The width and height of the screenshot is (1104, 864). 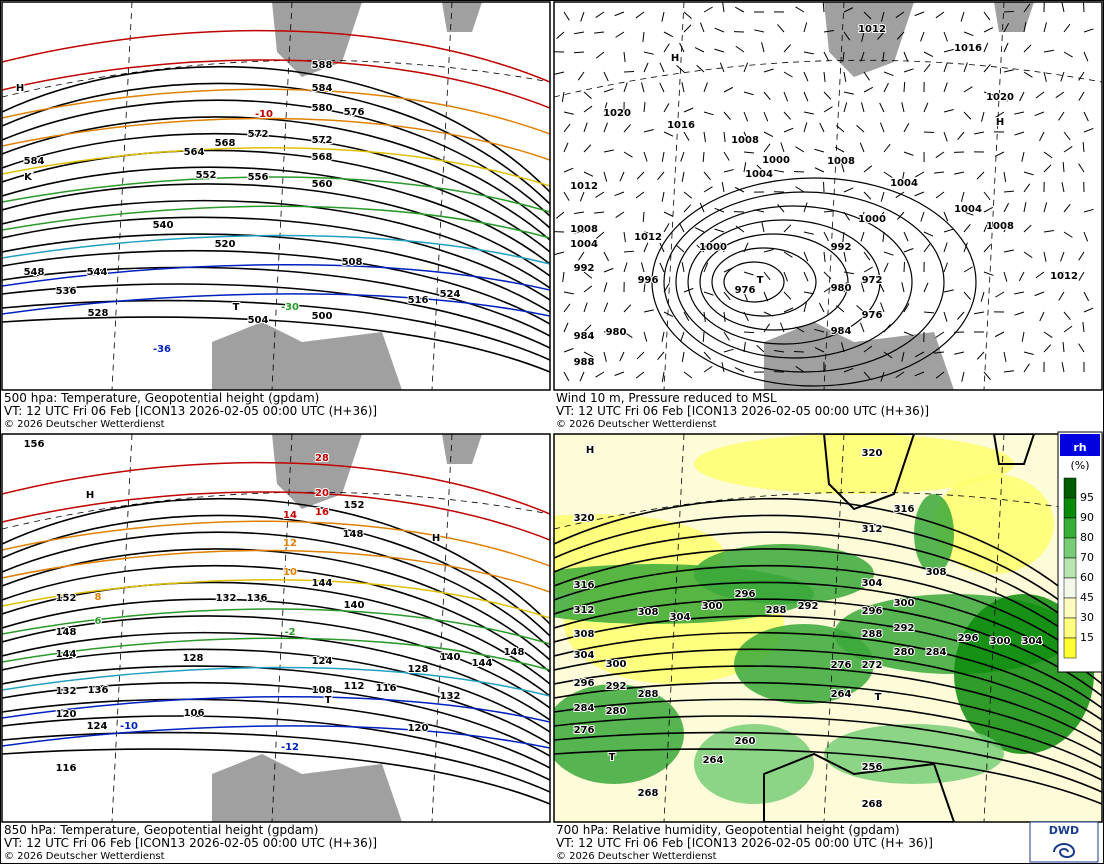 I want to click on contour-label: 12, so click(x=290, y=543).